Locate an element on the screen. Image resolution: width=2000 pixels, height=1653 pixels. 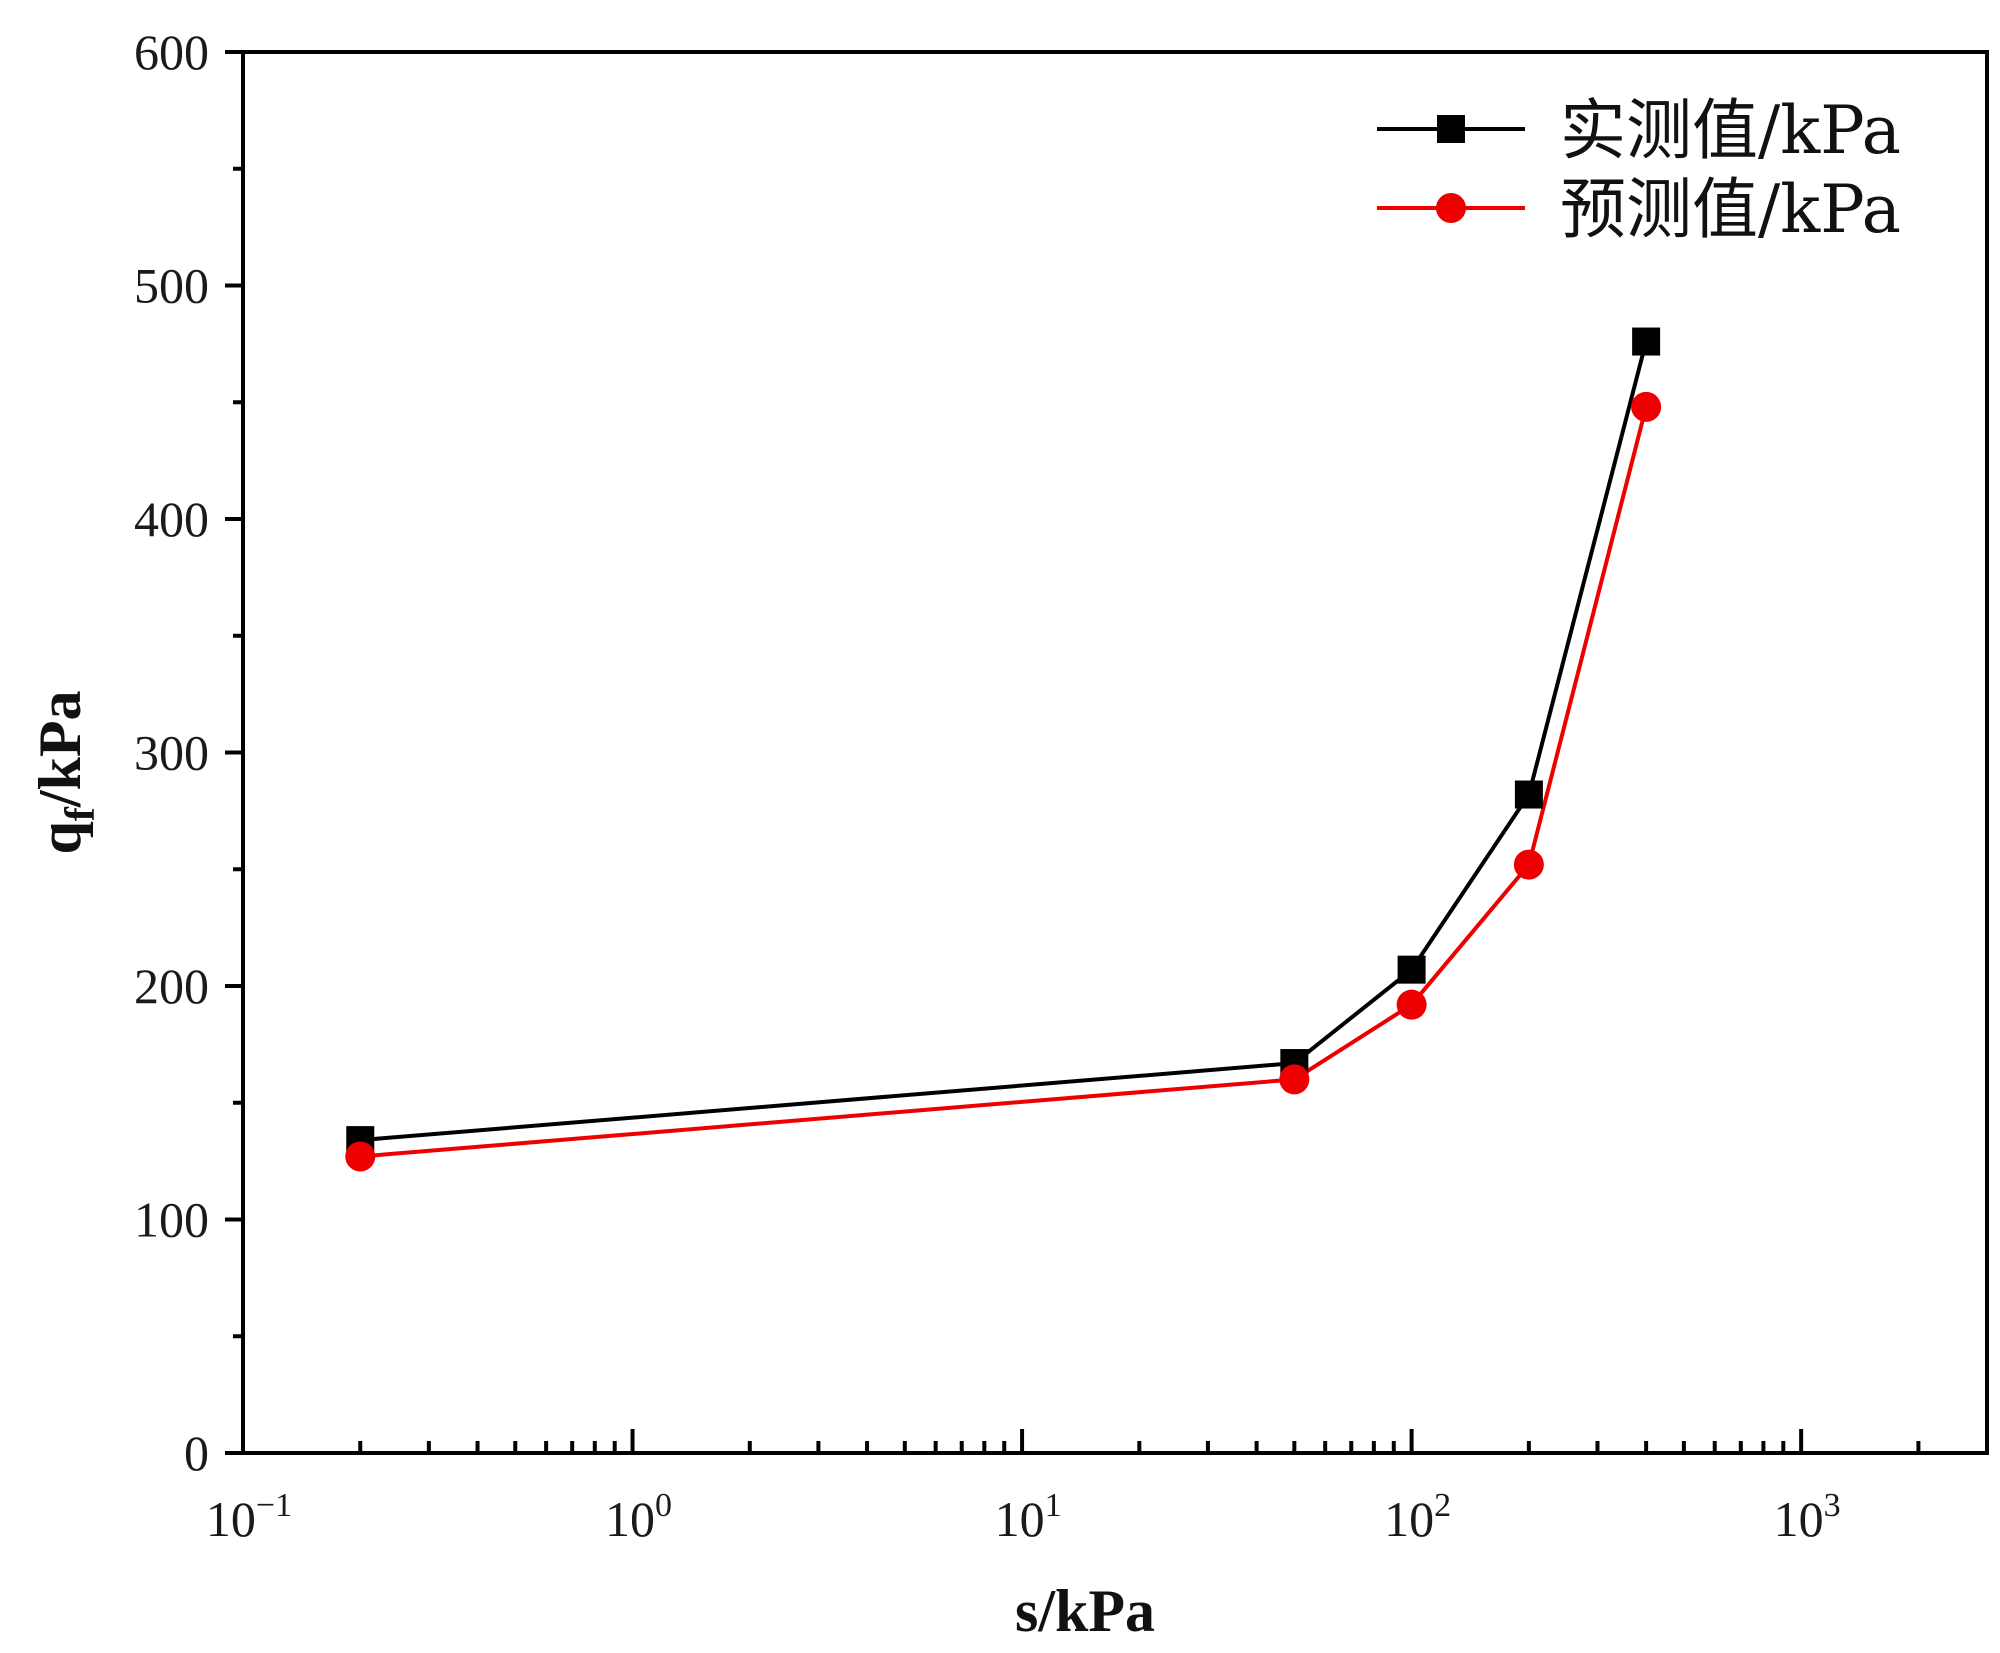
y-tick-label: 100 is located at coordinates (171, 1220).